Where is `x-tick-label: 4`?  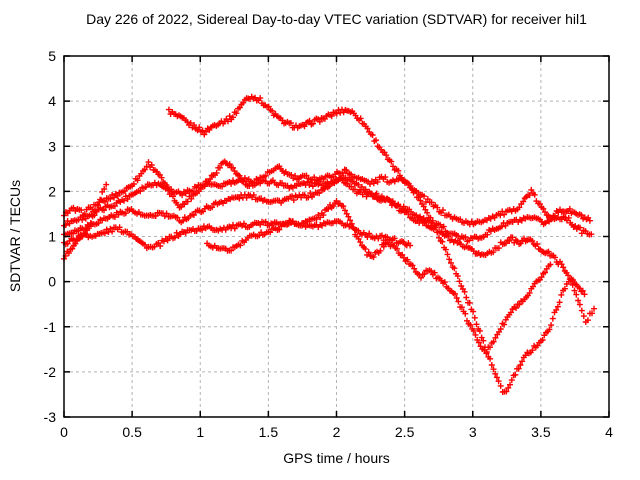 x-tick-label: 4 is located at coordinates (609, 432).